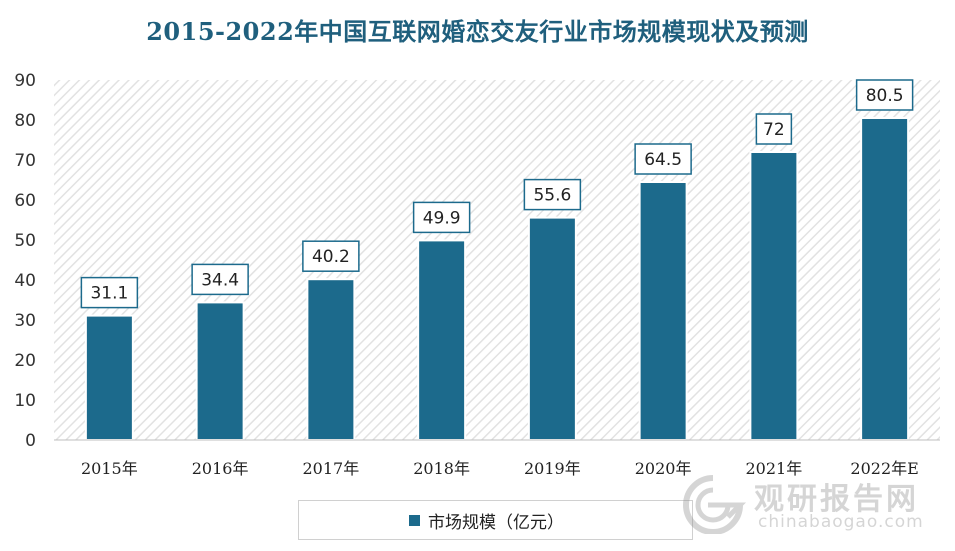 This screenshot has height=551, width=955. I want to click on data-label: 31.1, so click(109, 294).